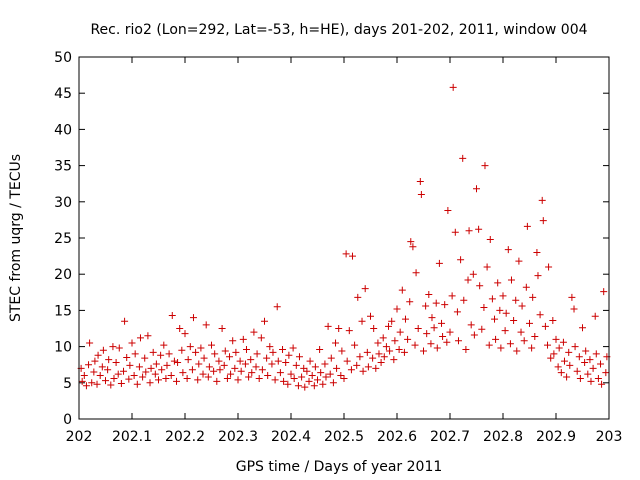  What do you see at coordinates (63, 94) in the screenshot?
I see `y-tick-label: 45` at bounding box center [63, 94].